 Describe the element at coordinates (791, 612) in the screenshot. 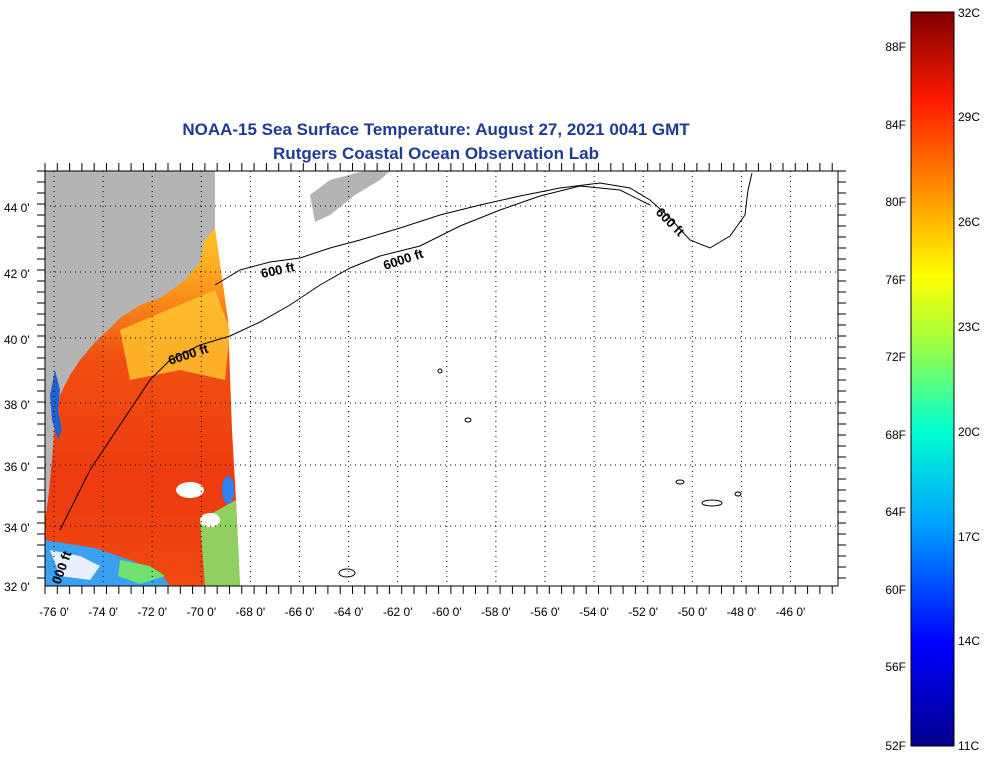

I see `lon-label: -46 0'` at that location.